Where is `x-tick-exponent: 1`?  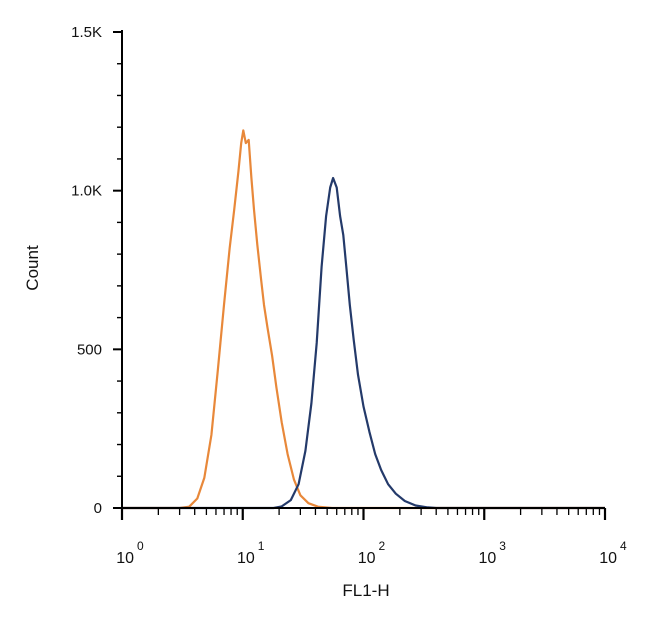
x-tick-exponent: 1 is located at coordinates (261, 546).